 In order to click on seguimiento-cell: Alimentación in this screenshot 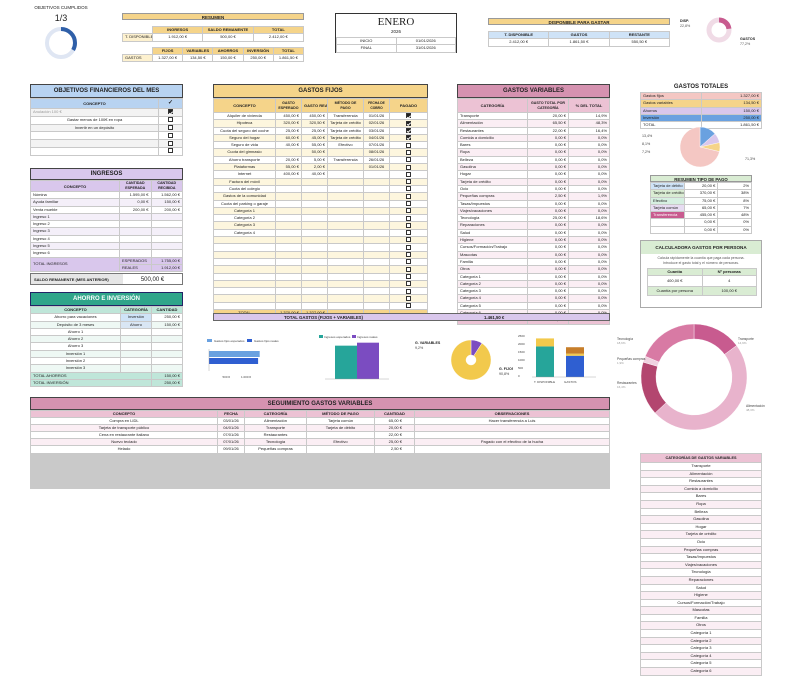, I will do `click(275, 421)`.